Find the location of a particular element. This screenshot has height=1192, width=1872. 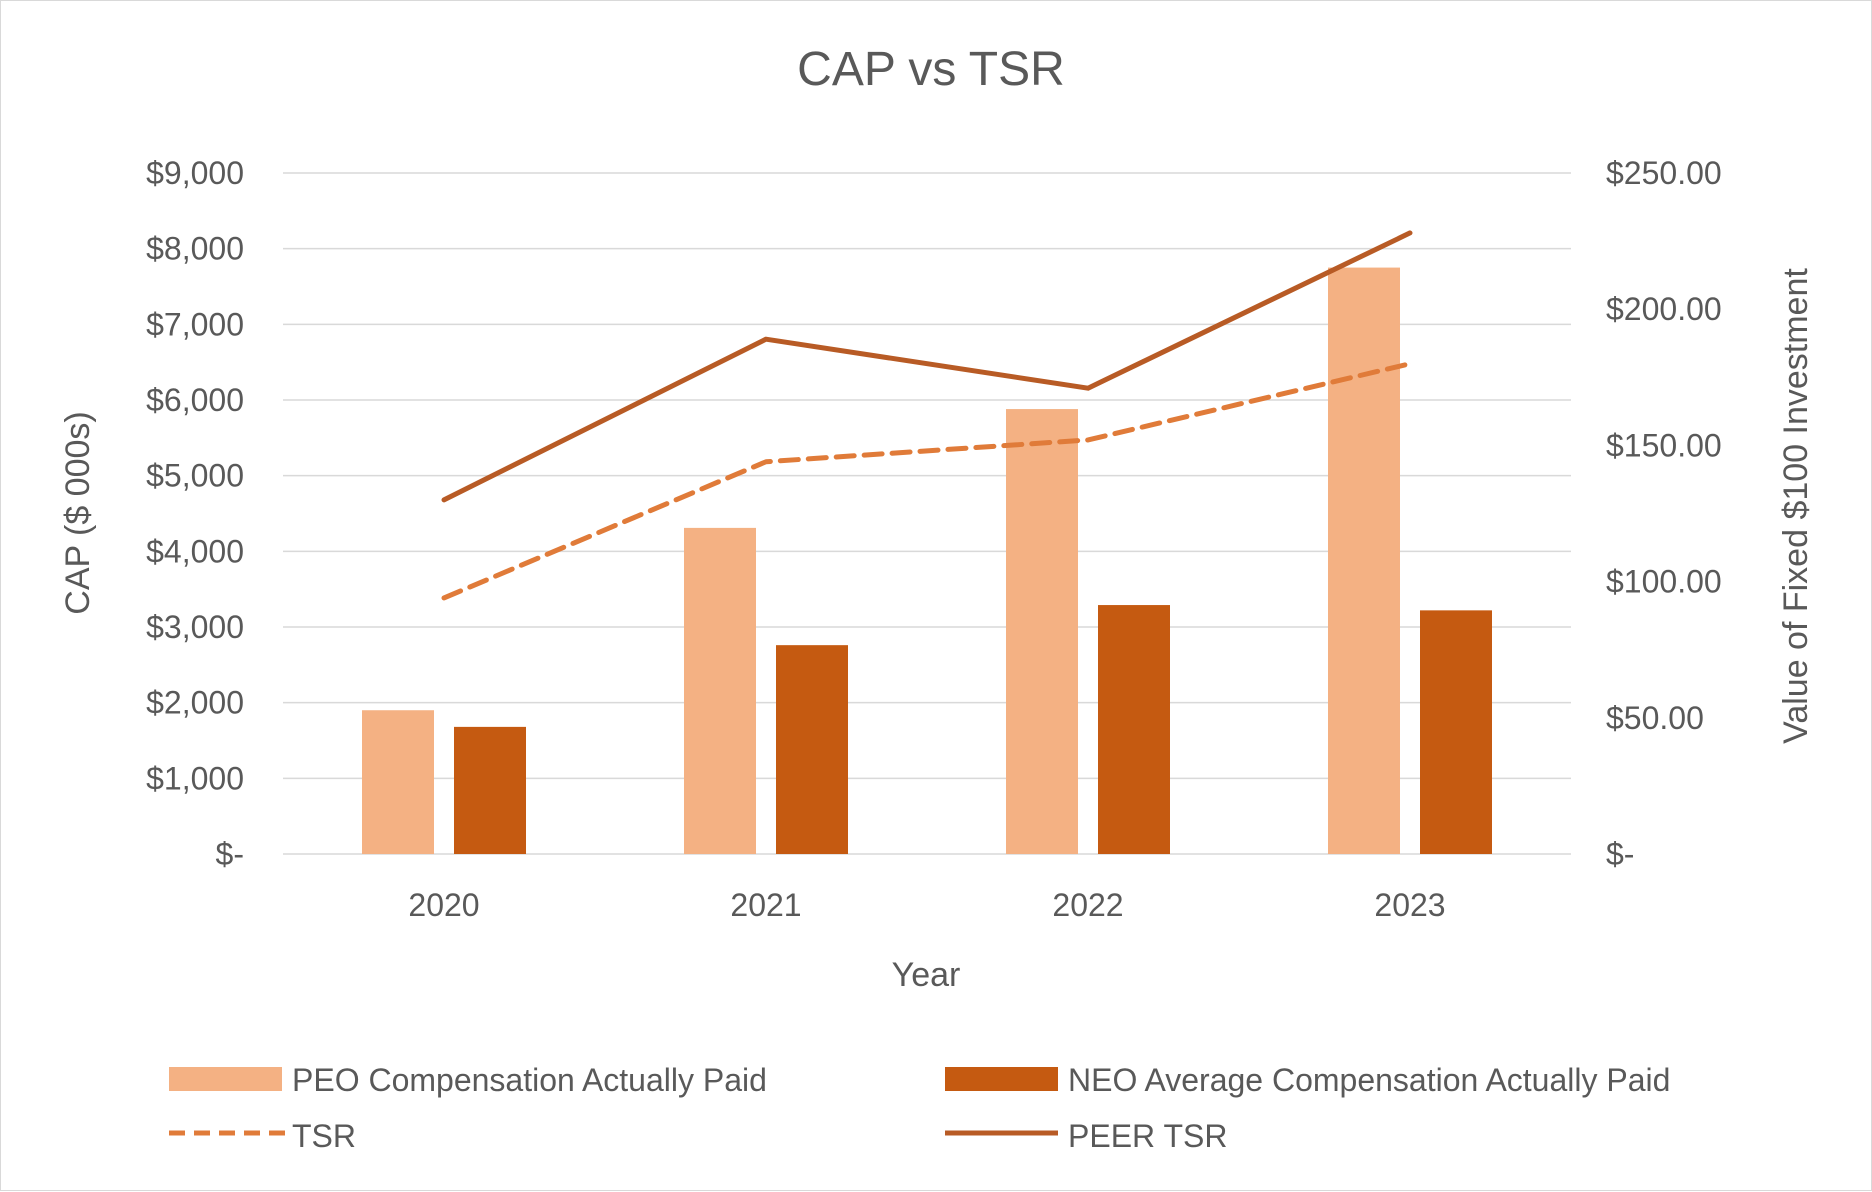

legend-label-peo: PEO Compensation Actually Paid is located at coordinates (529, 1080).